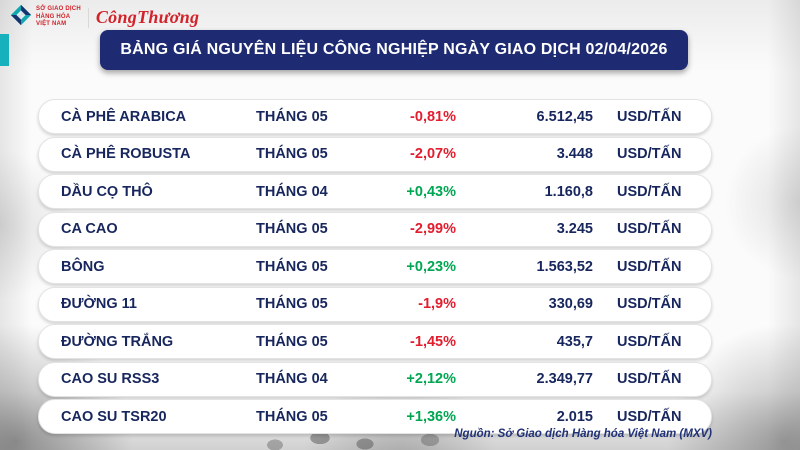  I want to click on commodity-name: BÔNG, so click(83, 266).